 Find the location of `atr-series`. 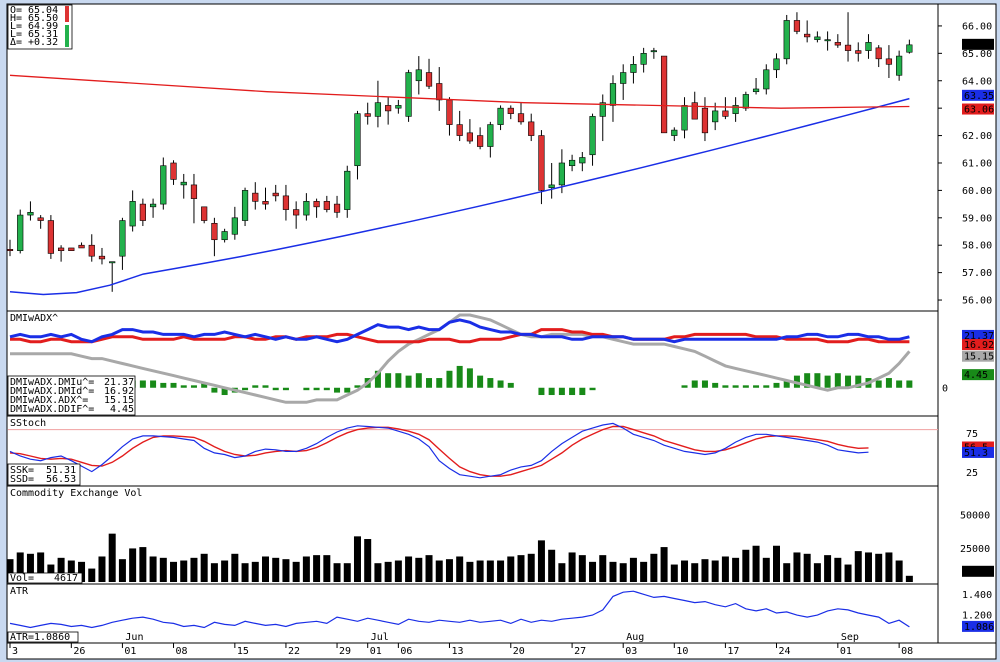

atr-series is located at coordinates (459, 609).